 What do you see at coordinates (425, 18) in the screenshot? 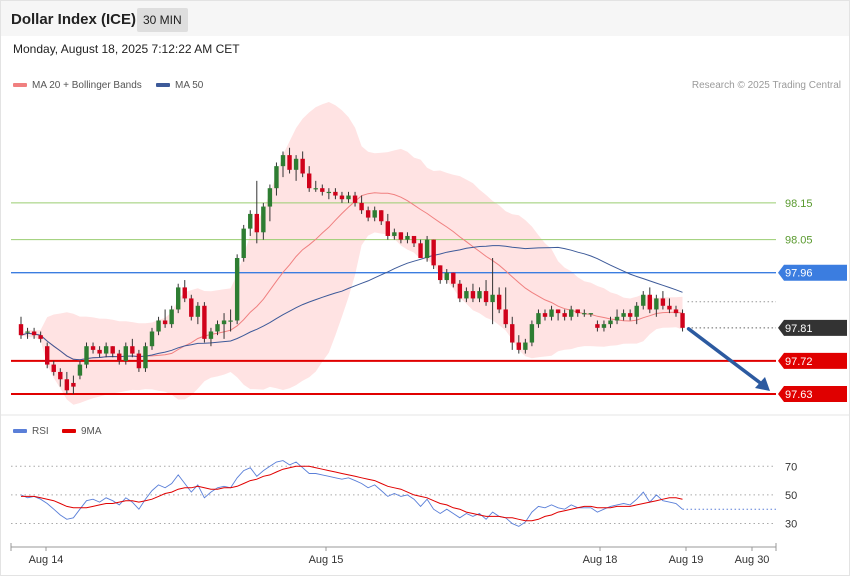
I see `header-bar: Dollar Index (ICE) 30 MIN` at bounding box center [425, 18].